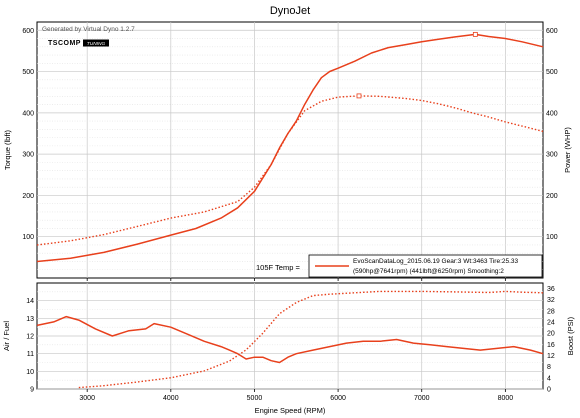  I want to click on top-x-tick-marks, so click(296, 279).